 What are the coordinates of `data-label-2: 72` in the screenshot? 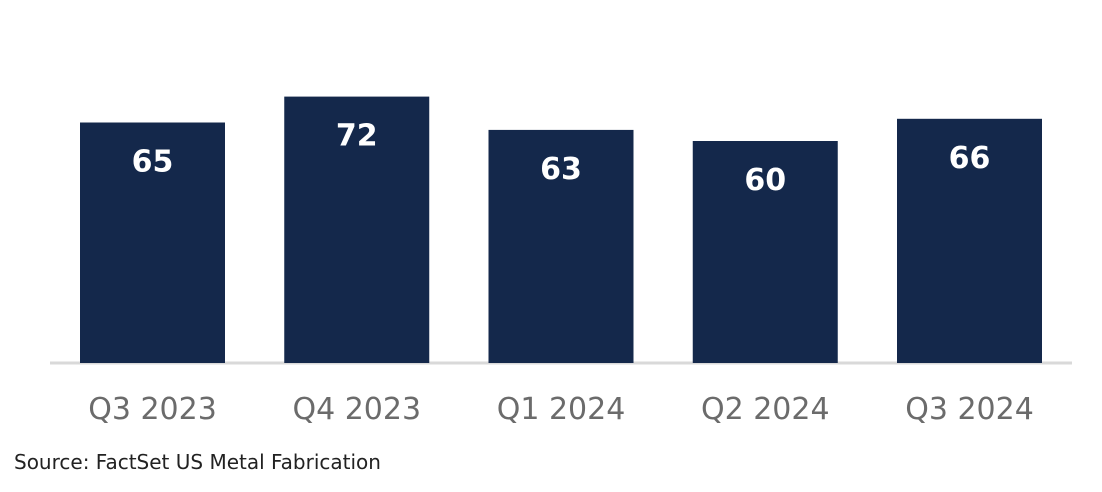 It's located at (357, 136).